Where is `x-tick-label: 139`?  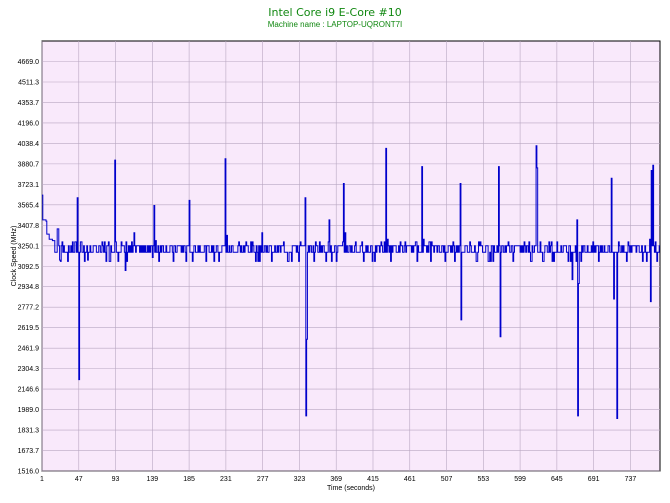 x-tick-label: 139 is located at coordinates (152, 479).